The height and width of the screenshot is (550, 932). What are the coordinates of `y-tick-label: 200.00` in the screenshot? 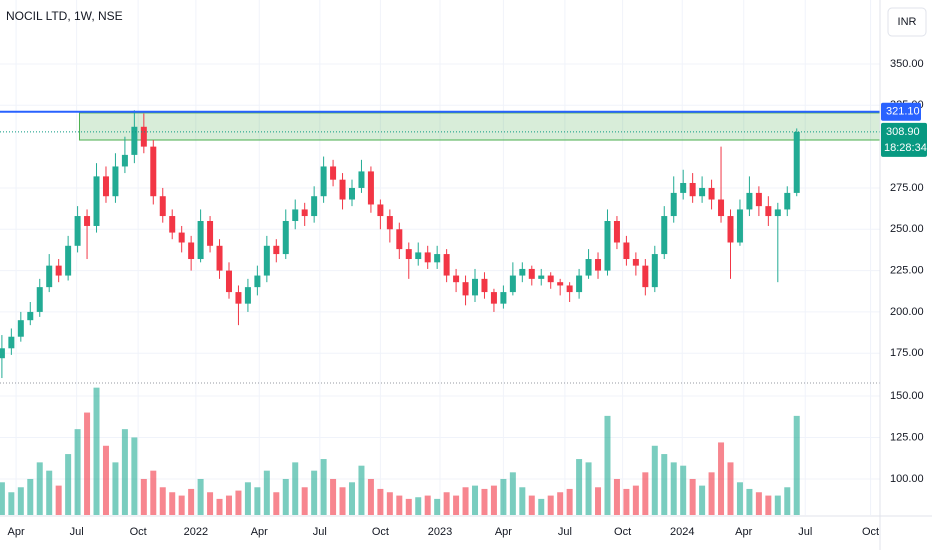 It's located at (907, 312).